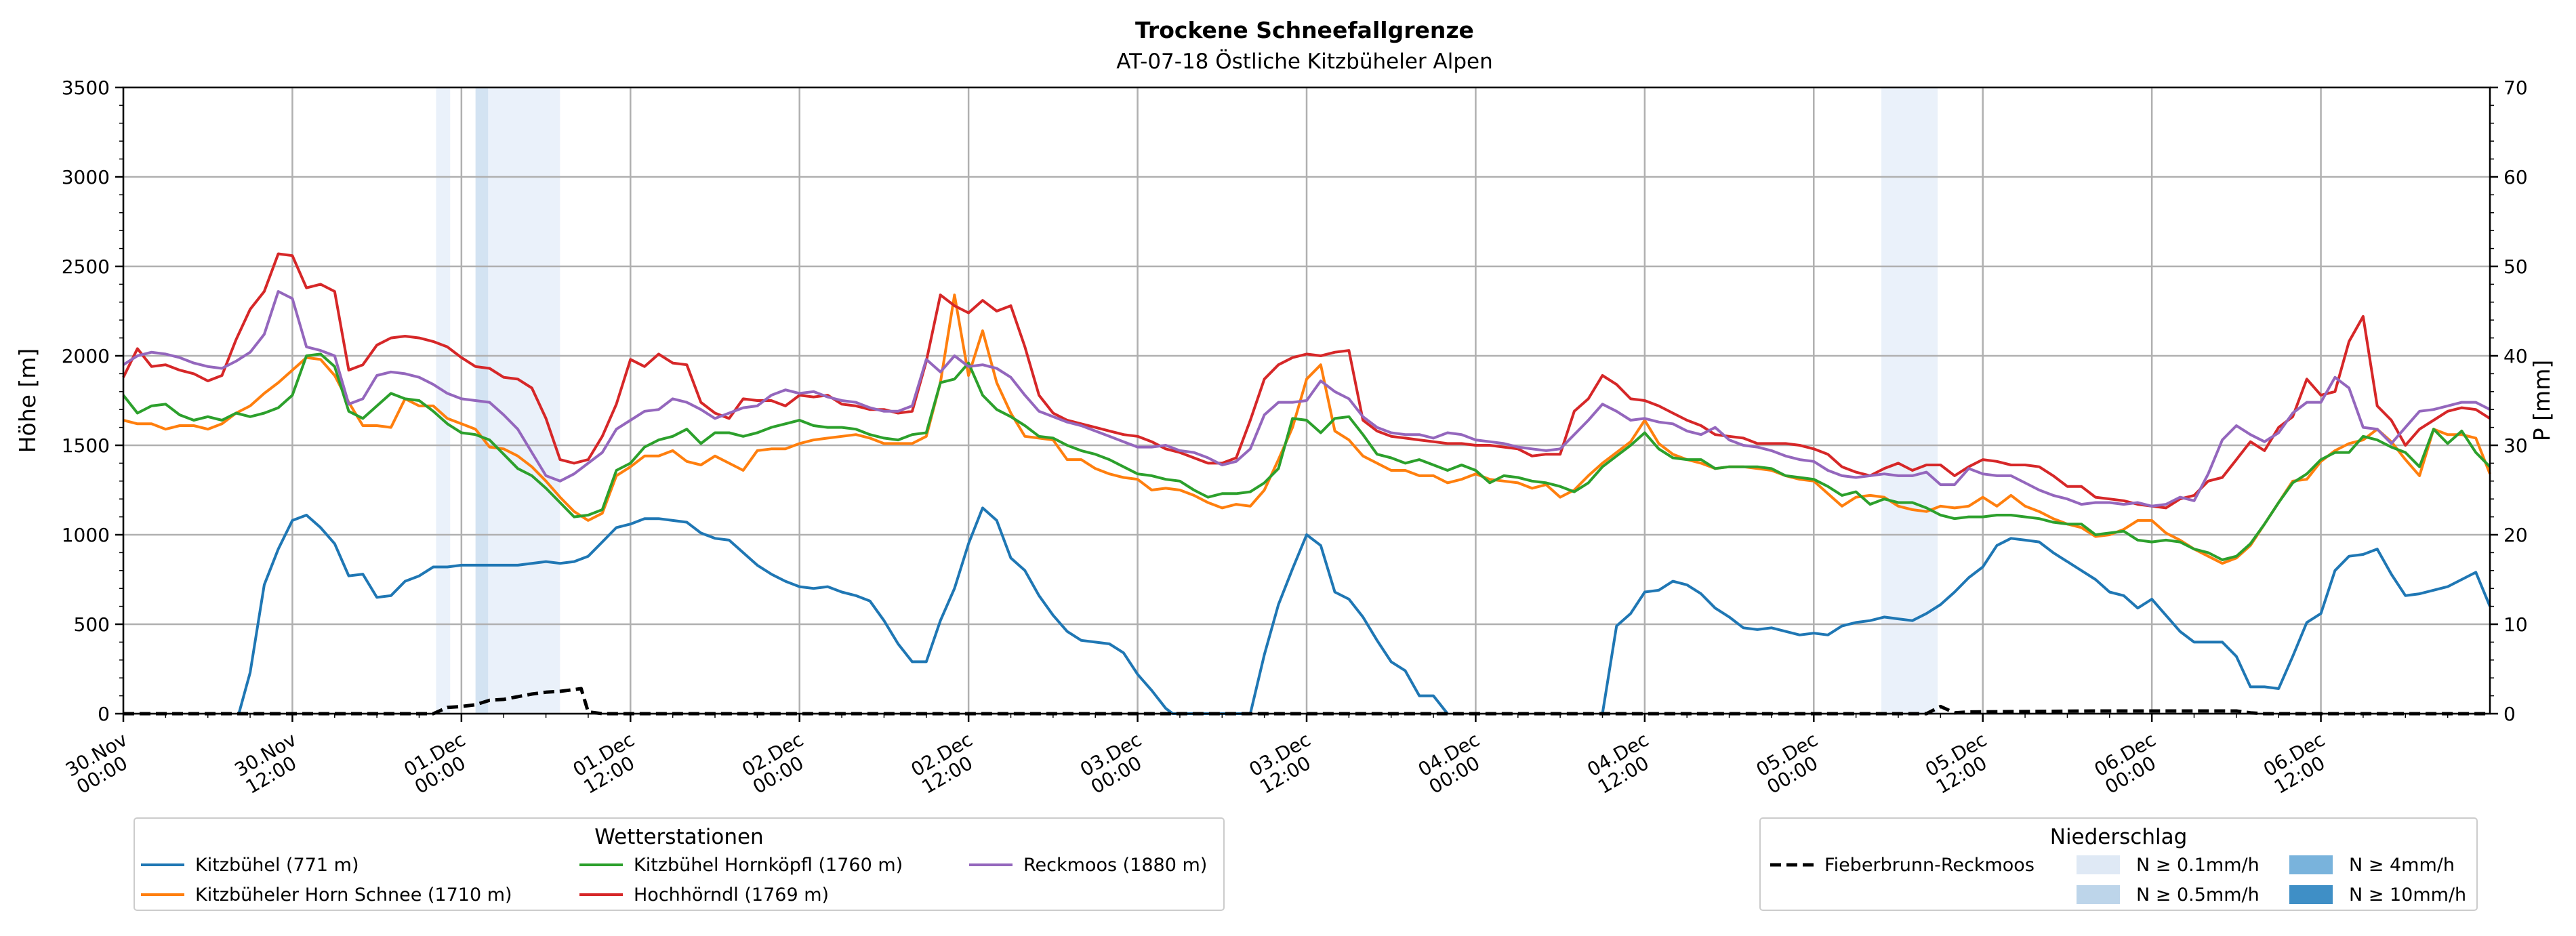  What do you see at coordinates (2516, 177) in the screenshot?
I see `y2-tick-label-6: 60` at bounding box center [2516, 177].